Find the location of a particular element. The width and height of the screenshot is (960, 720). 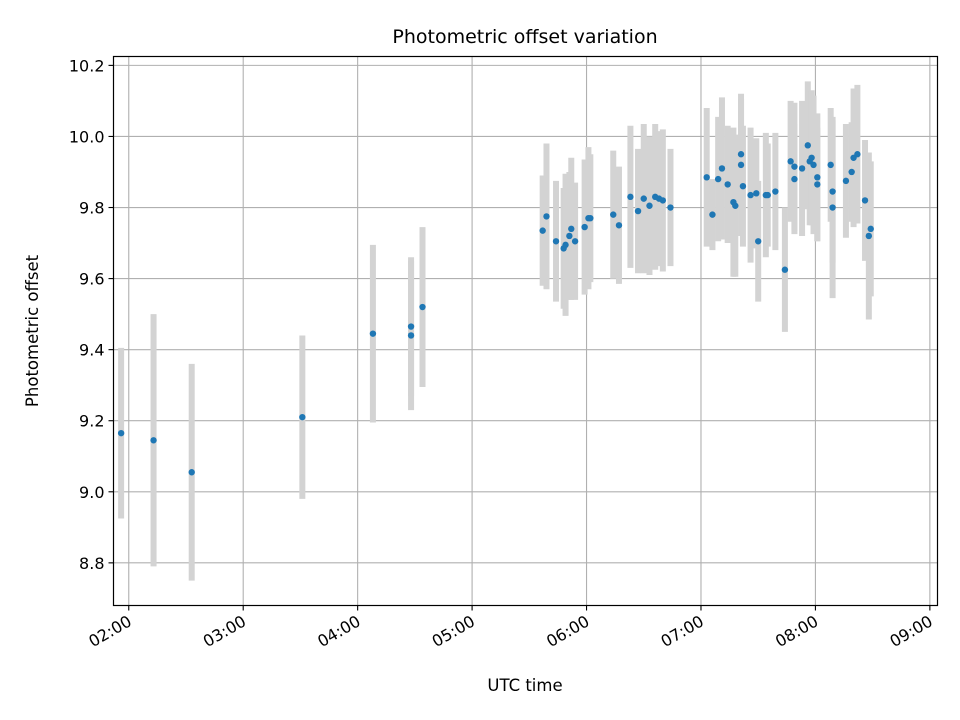

chart-title: Photometric offset variation is located at coordinates (524, 37).